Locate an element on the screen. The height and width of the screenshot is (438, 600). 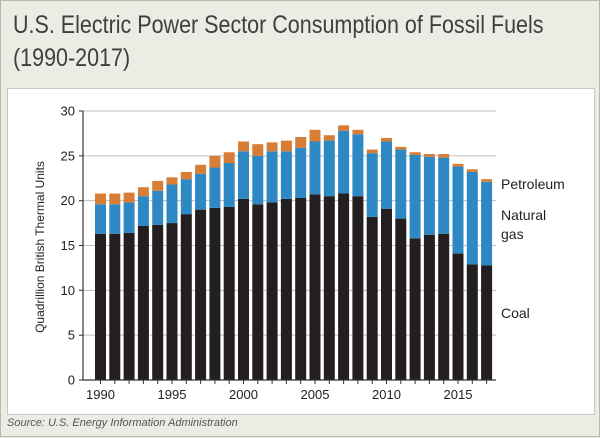
legend-label-coal: Coal is located at coordinates (515, 313).